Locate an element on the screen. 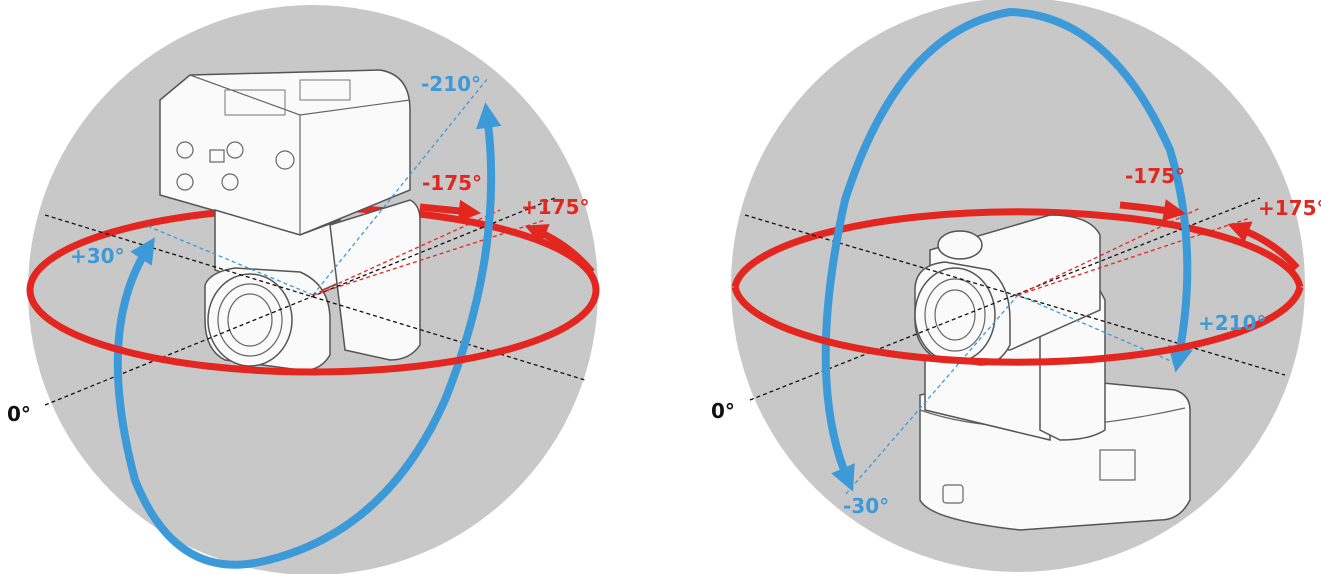 The width and height of the screenshot is (1321, 574). left-pan-arrow-back is located at coordinates (559, 249).